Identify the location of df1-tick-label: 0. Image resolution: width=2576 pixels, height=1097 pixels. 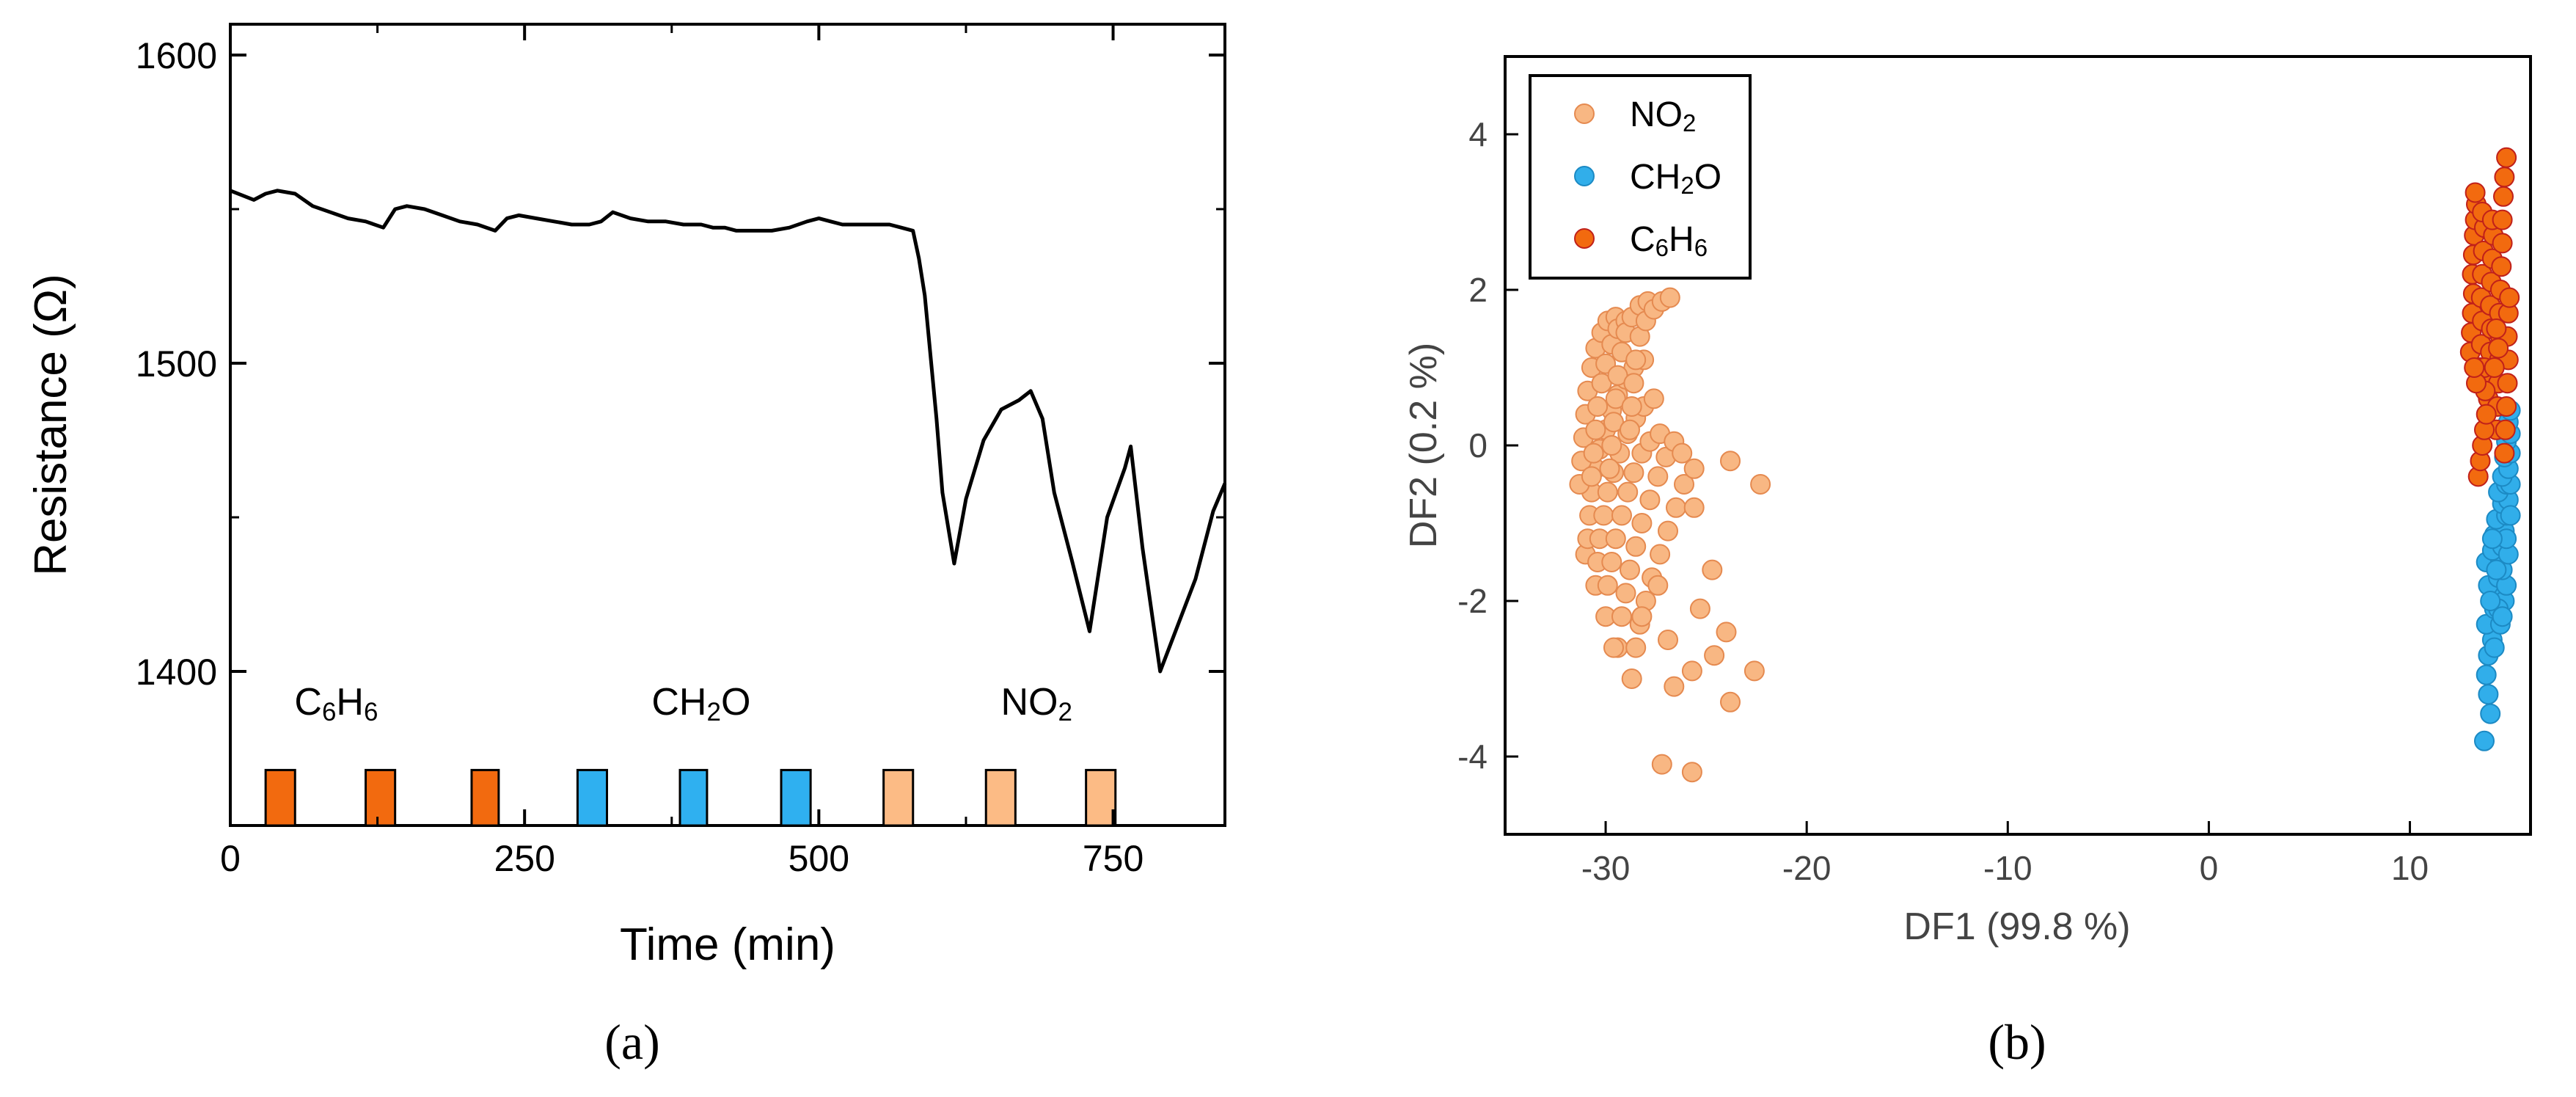
(2209, 868).